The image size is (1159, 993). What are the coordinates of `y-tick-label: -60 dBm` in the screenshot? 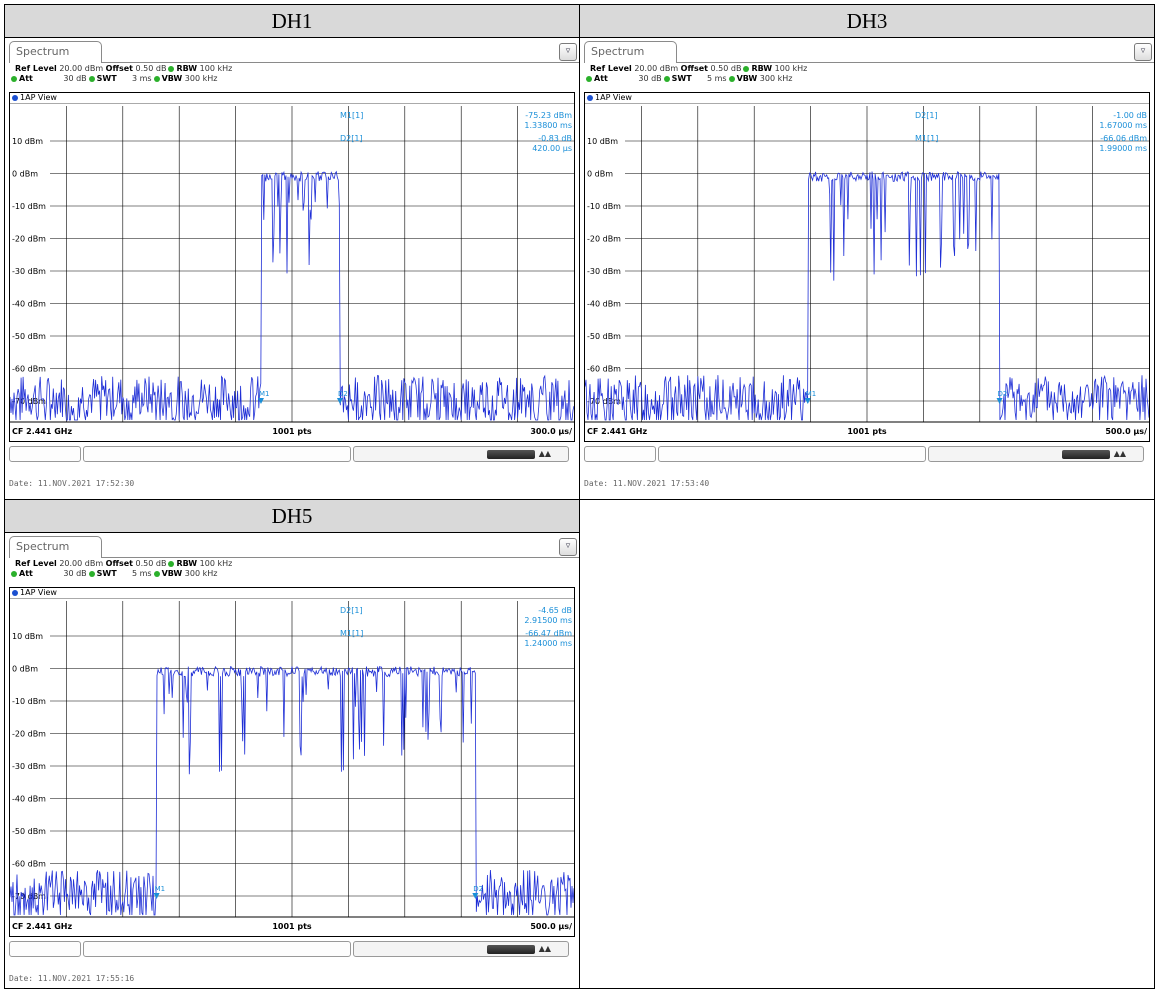 It's located at (604, 369).